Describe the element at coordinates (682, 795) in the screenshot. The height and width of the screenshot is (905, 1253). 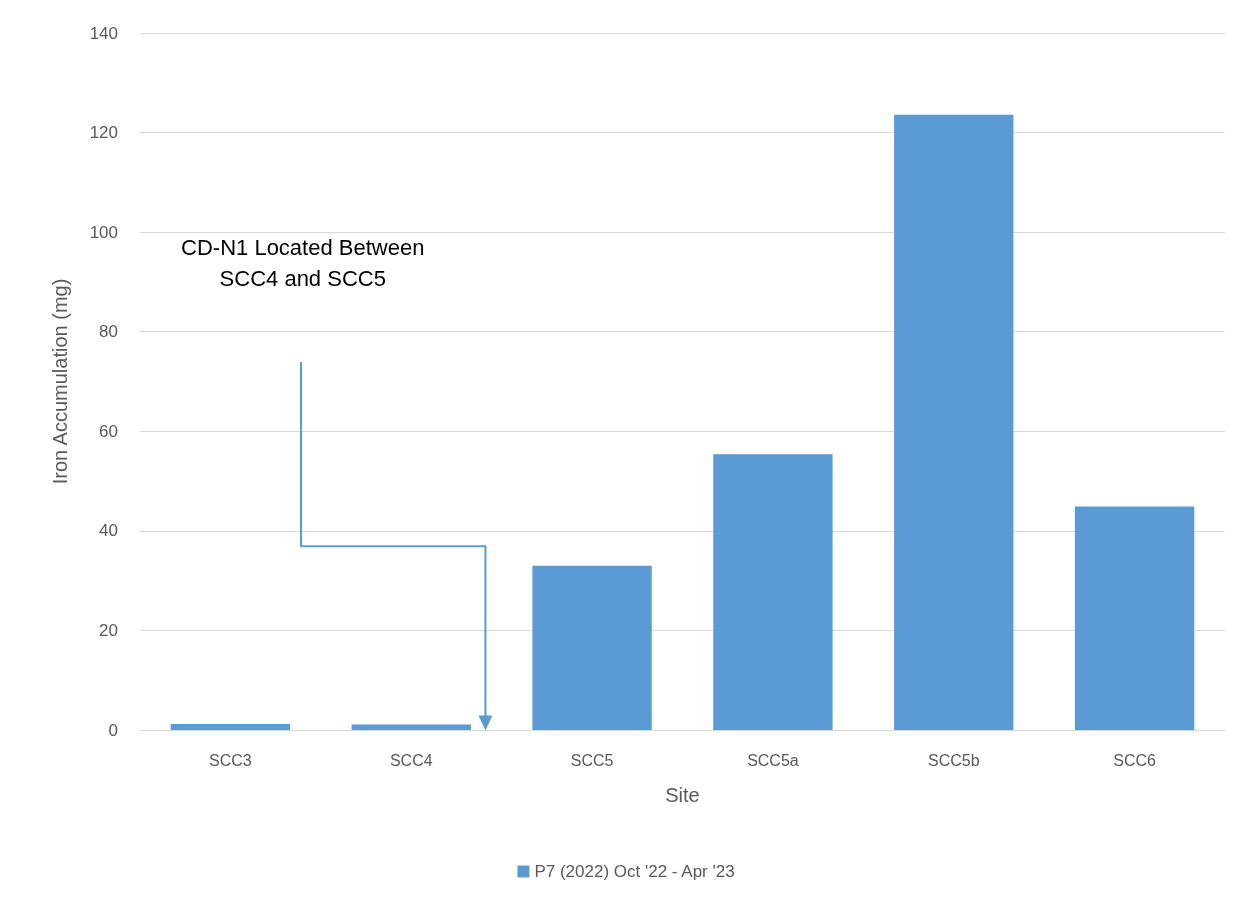
I see `x-axis-title: Site` at that location.